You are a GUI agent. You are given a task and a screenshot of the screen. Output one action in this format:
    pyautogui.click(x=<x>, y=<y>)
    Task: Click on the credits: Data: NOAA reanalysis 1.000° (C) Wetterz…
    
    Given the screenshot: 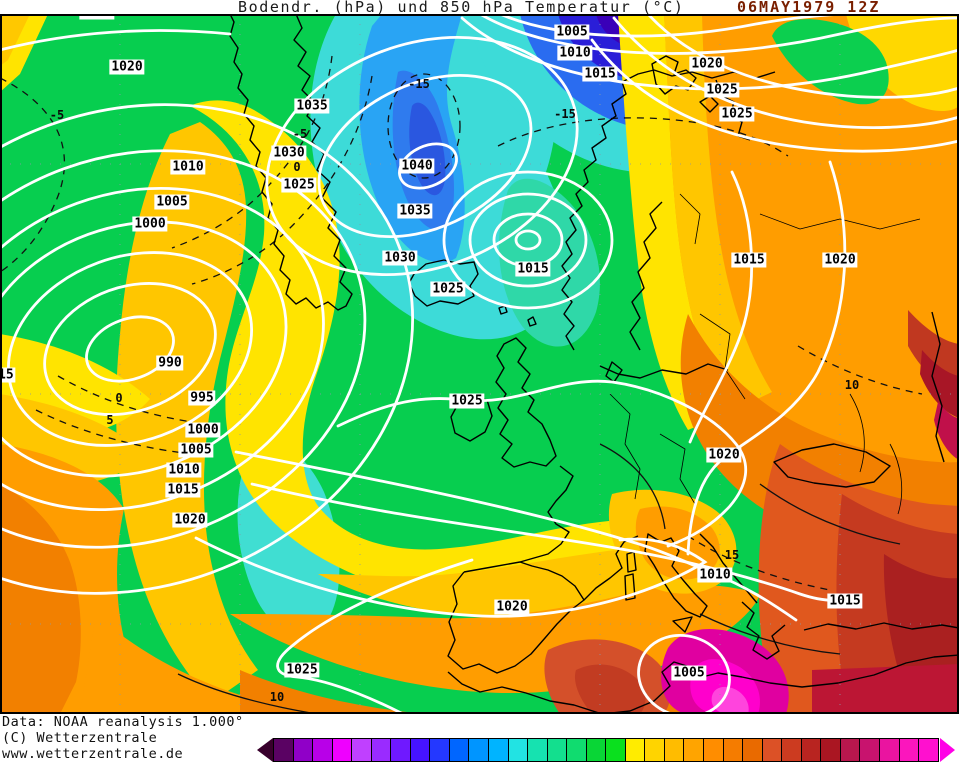 What is the action you would take?
    pyautogui.click(x=123, y=738)
    